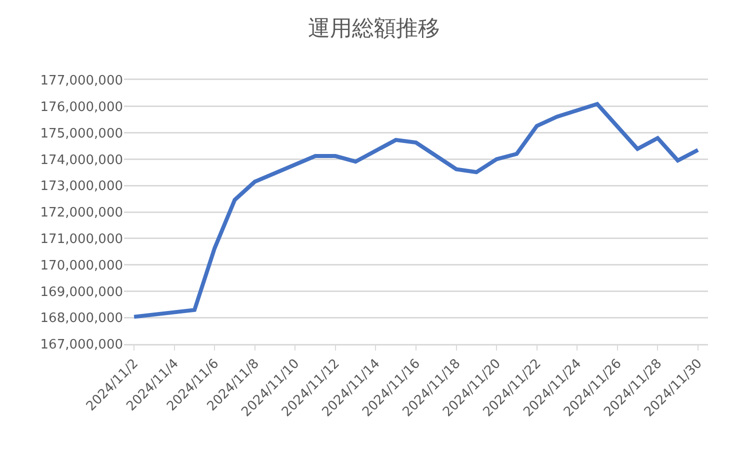 This screenshot has height=452, width=748. What do you see at coordinates (81, 239) in the screenshot?
I see `y-tick-label: 171,000,000` at bounding box center [81, 239].